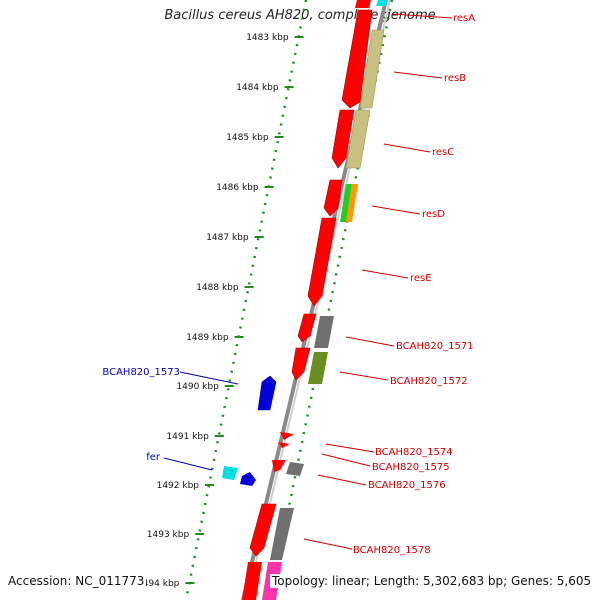 Image resolution: width=600 pixels, height=600 pixels. I want to click on gene-resC-arrow, so click(343, 139).